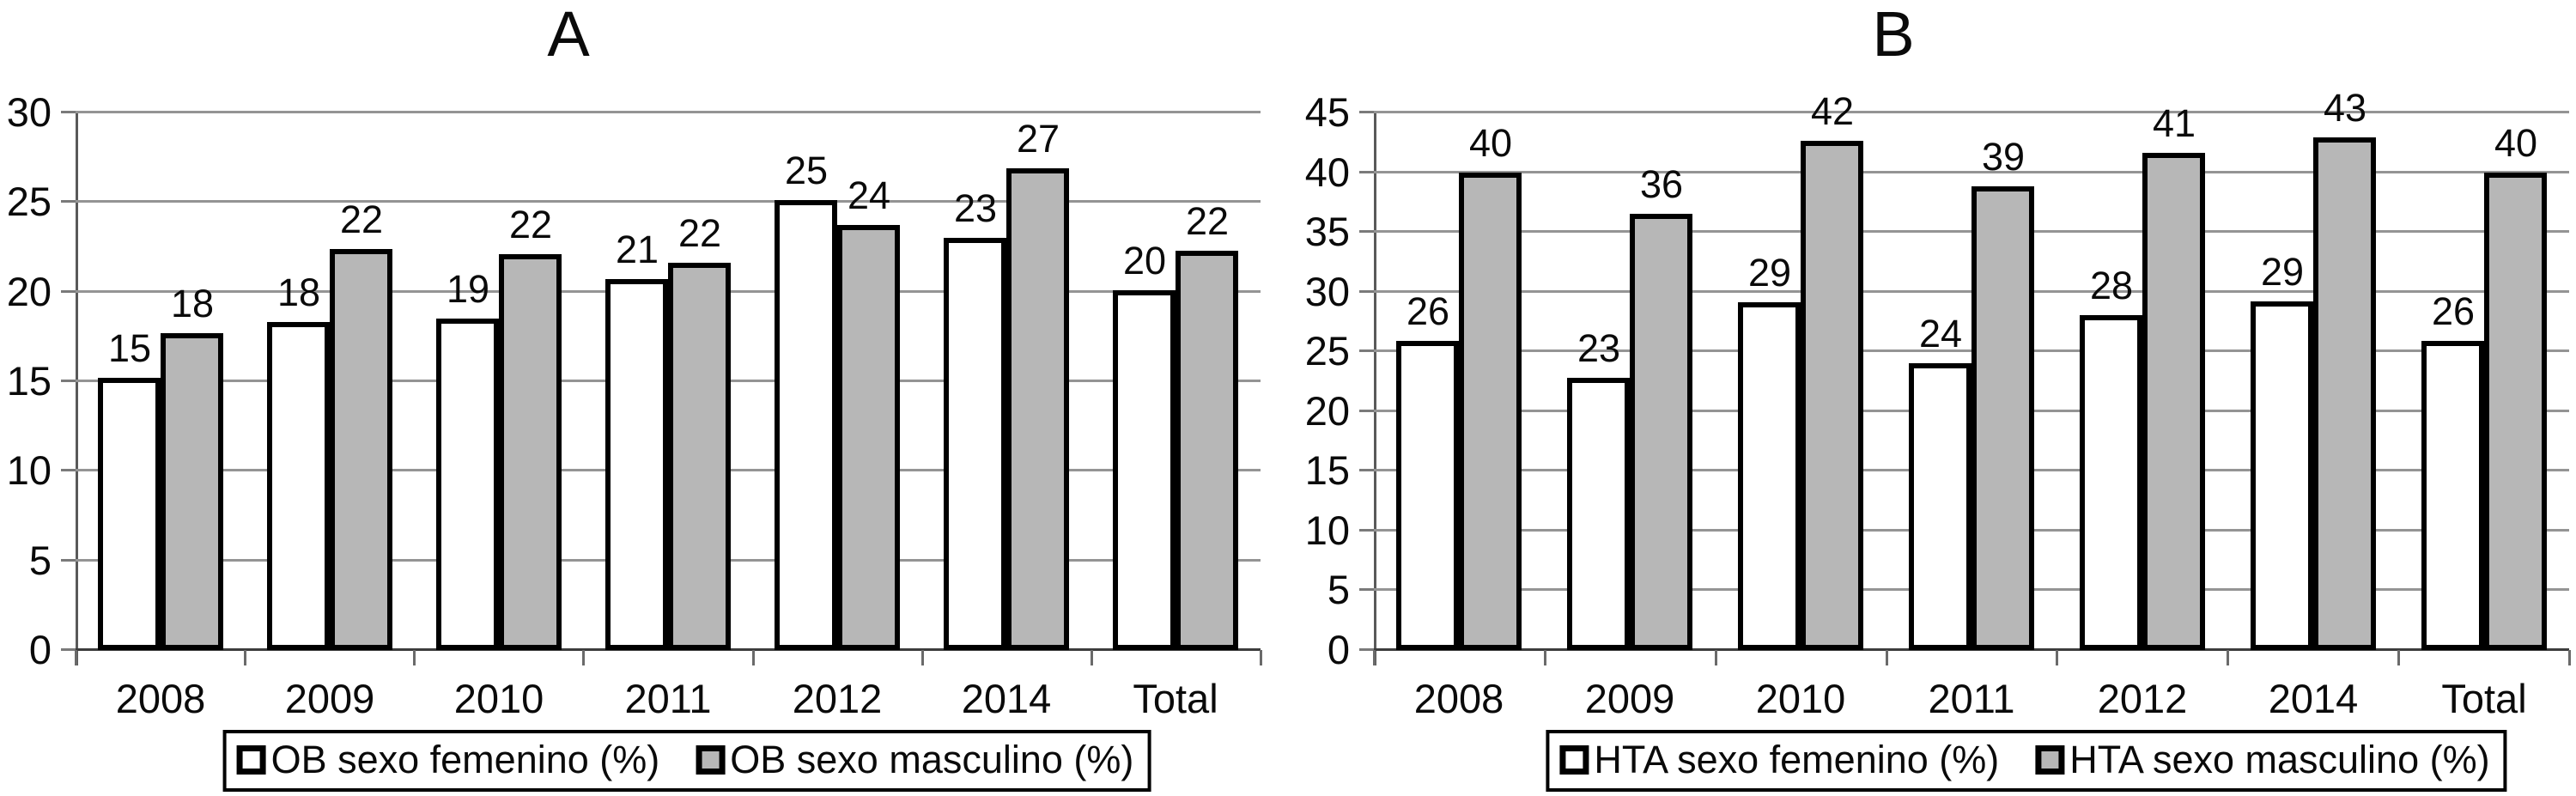 This screenshot has width=2576, height=796. I want to click on bar-value-label: 36, so click(1661, 184).